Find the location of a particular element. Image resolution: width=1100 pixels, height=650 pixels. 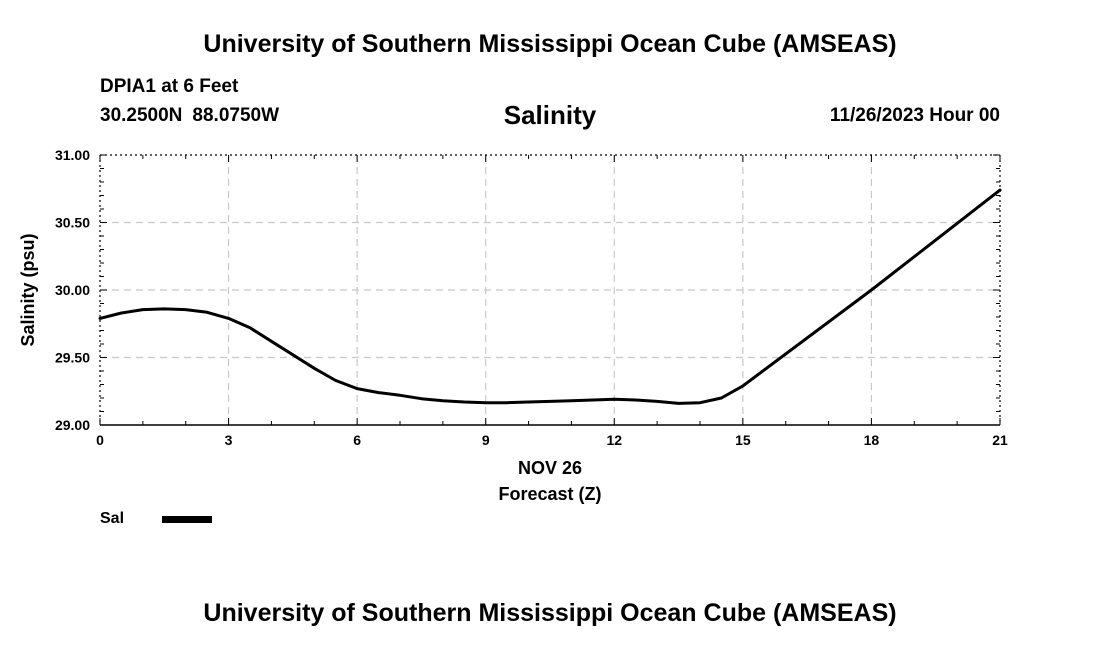

y-tick-label: 30.00 is located at coordinates (72, 290).